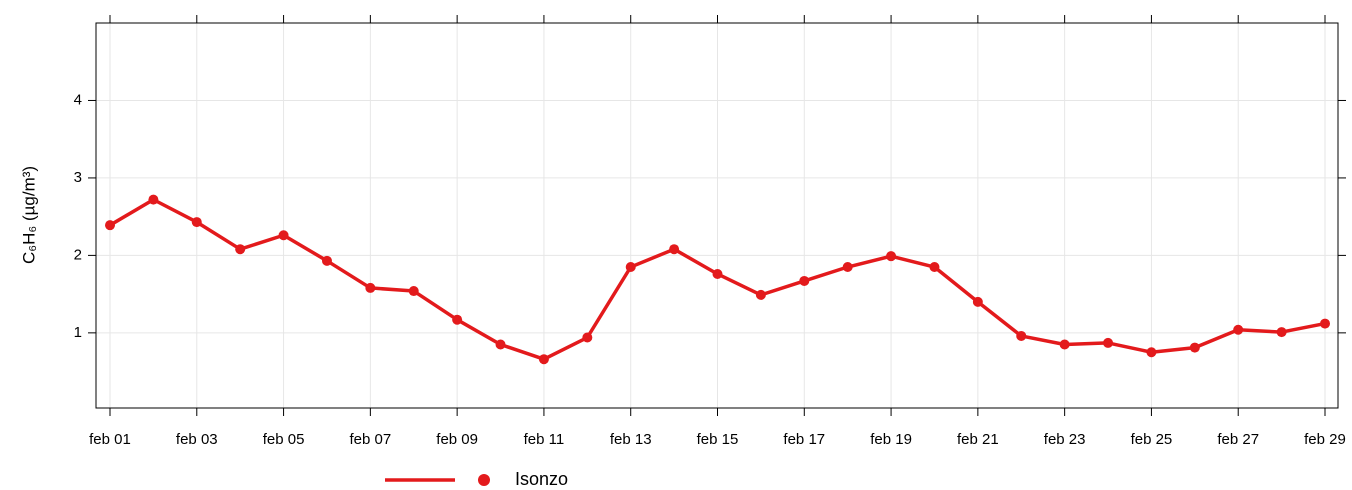  Describe the element at coordinates (110, 439) in the screenshot. I see `x-tick-label: feb 01` at that location.